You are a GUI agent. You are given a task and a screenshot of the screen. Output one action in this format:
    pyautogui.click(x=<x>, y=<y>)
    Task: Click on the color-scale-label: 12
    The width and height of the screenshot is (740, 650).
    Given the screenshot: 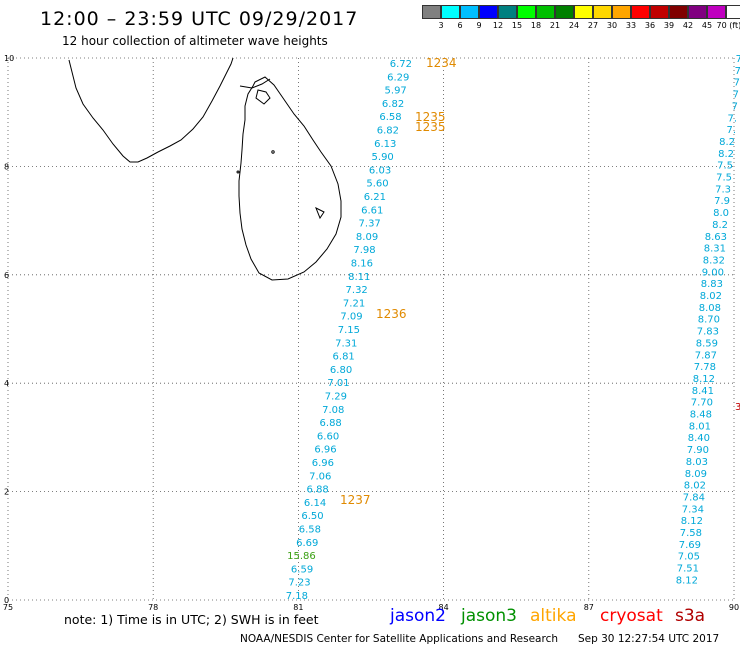 What is the action you would take?
    pyautogui.click(x=498, y=25)
    